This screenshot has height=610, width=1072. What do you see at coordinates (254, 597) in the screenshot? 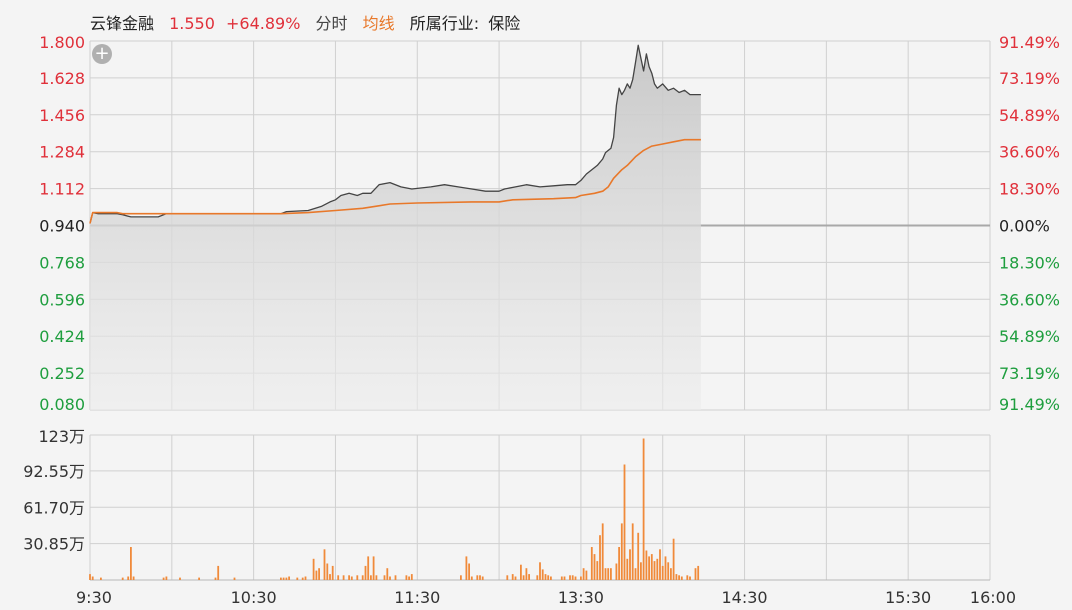
I see `time-axis-label: 10:30` at bounding box center [254, 597].